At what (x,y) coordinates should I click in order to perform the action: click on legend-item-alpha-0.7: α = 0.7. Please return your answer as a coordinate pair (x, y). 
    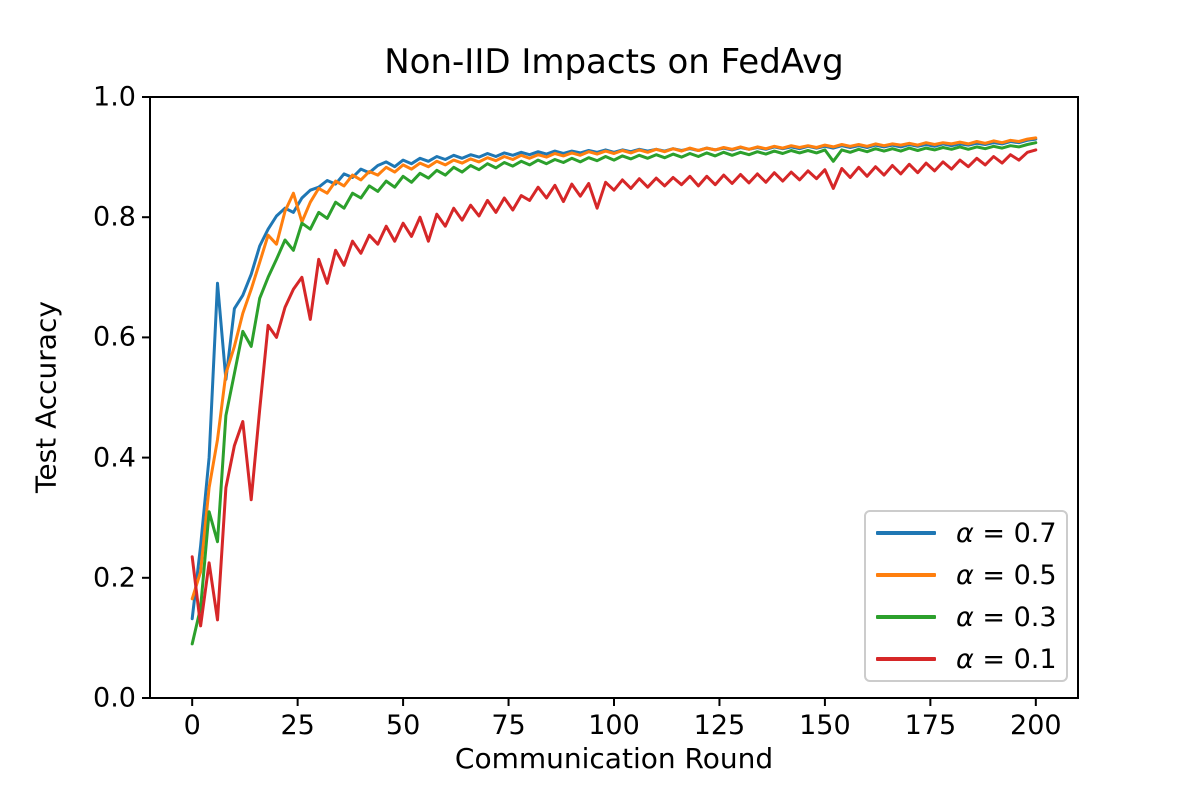
    Looking at the image, I should click on (966, 533).